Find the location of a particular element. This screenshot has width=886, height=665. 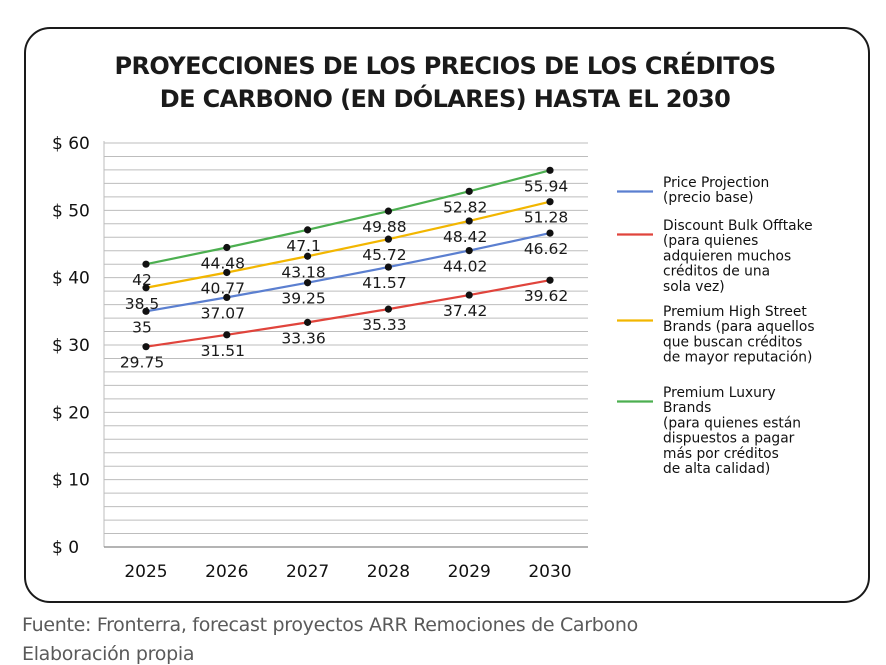

legend-label: (para quienes están is located at coordinates (732, 423).